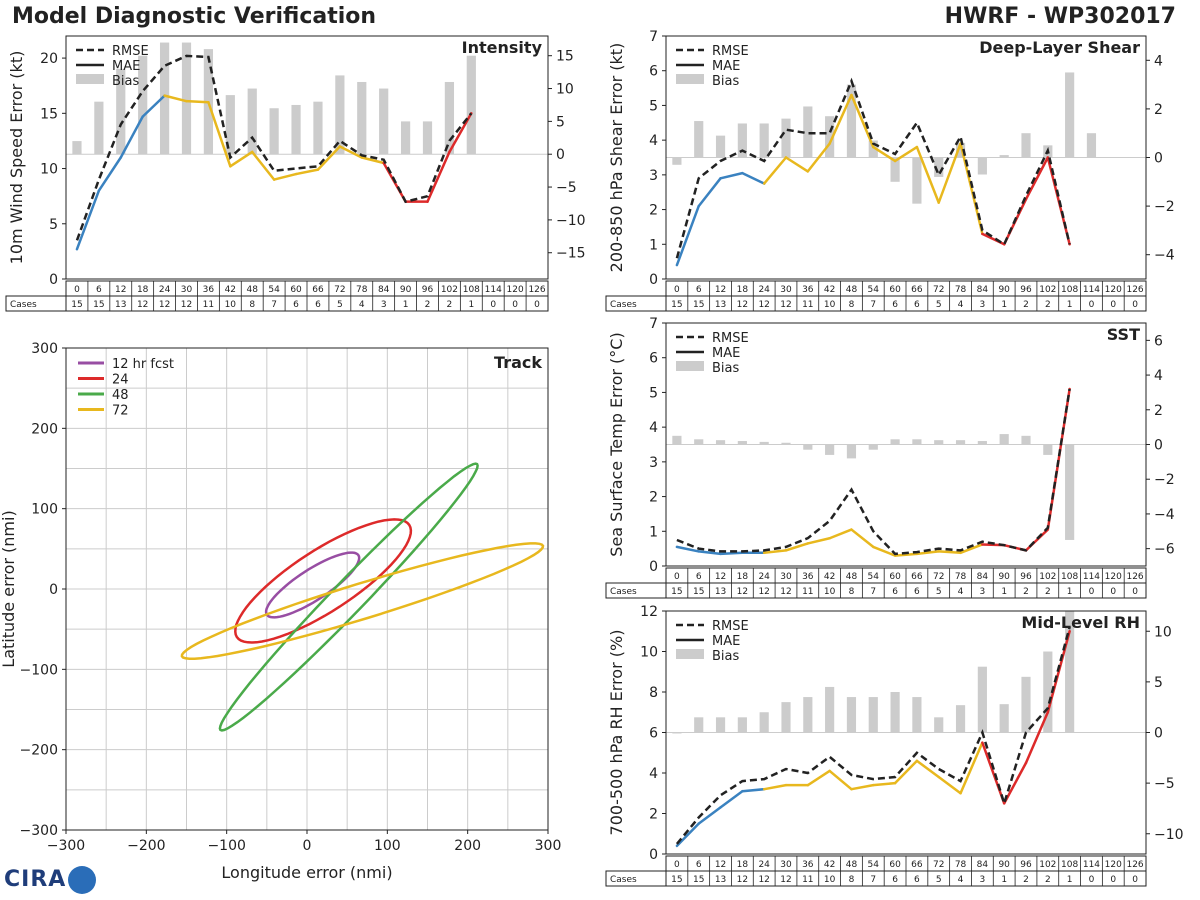 The height and width of the screenshot is (900, 1200). I want to click on intensity-legend-rmse: RMSE, so click(130, 51).